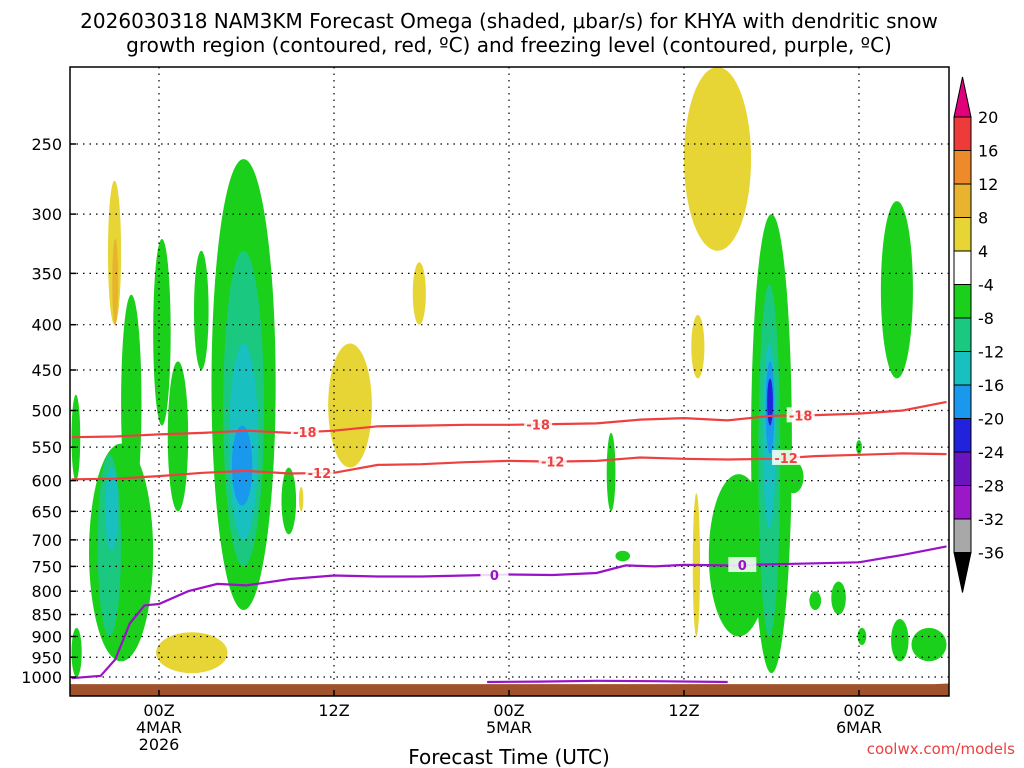 The width and height of the screenshot is (1024, 768). What do you see at coordinates (991, 553) in the screenshot?
I see `colorbar-label: -36` at bounding box center [991, 553].